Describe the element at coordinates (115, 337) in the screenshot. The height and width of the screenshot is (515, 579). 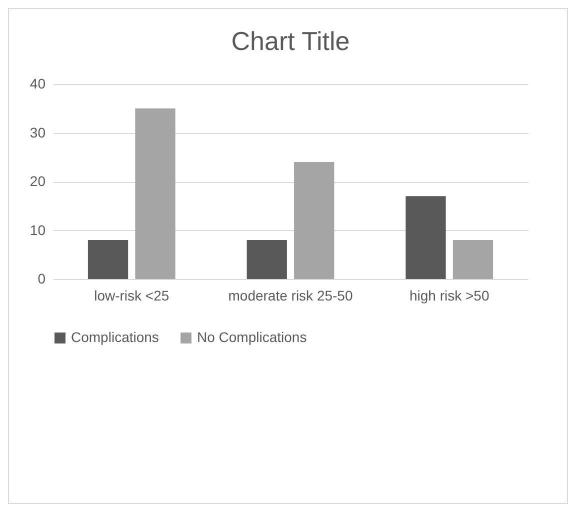
I see `legend-label: Complications` at that location.